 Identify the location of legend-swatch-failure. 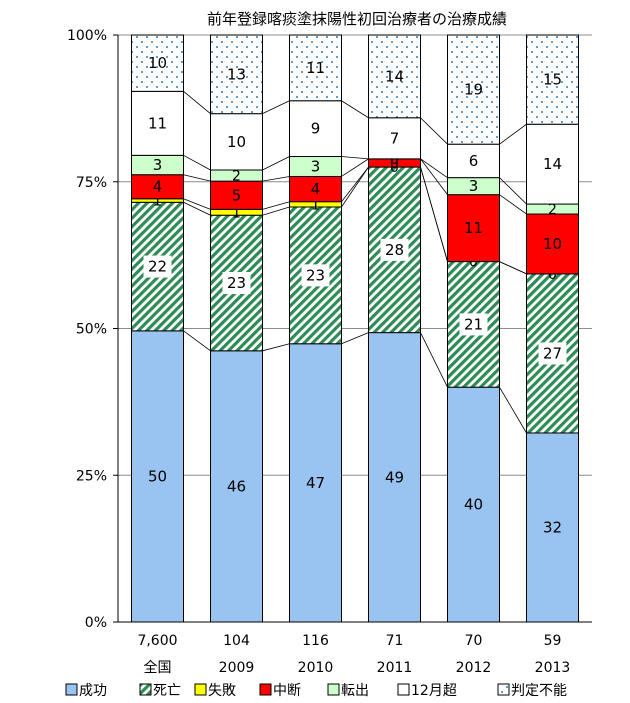
(200, 689).